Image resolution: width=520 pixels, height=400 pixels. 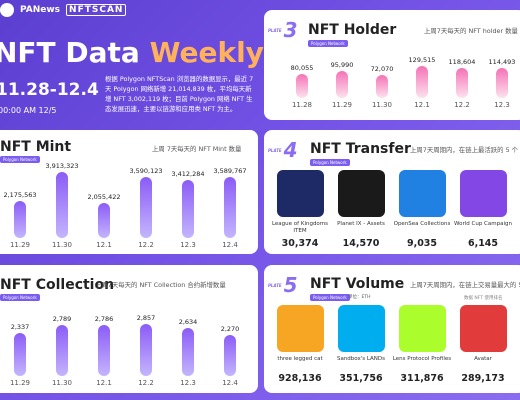 What do you see at coordinates (75, 52) in the screenshot?
I see `hero-title-main: NFT Data` at bounding box center [75, 52].